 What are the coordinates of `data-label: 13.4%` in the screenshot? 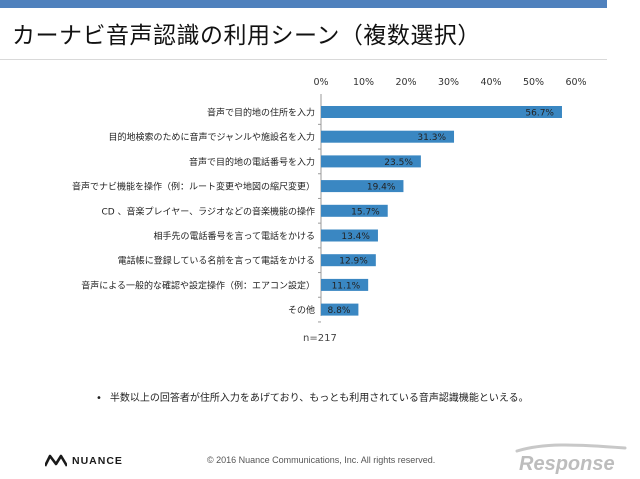 It's located at (355, 237).